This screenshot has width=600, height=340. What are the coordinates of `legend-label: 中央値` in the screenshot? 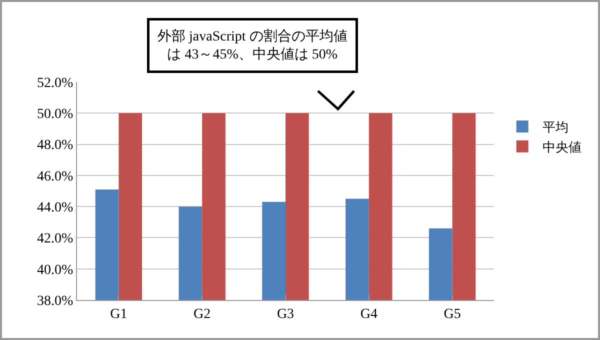 It's located at (562, 148).